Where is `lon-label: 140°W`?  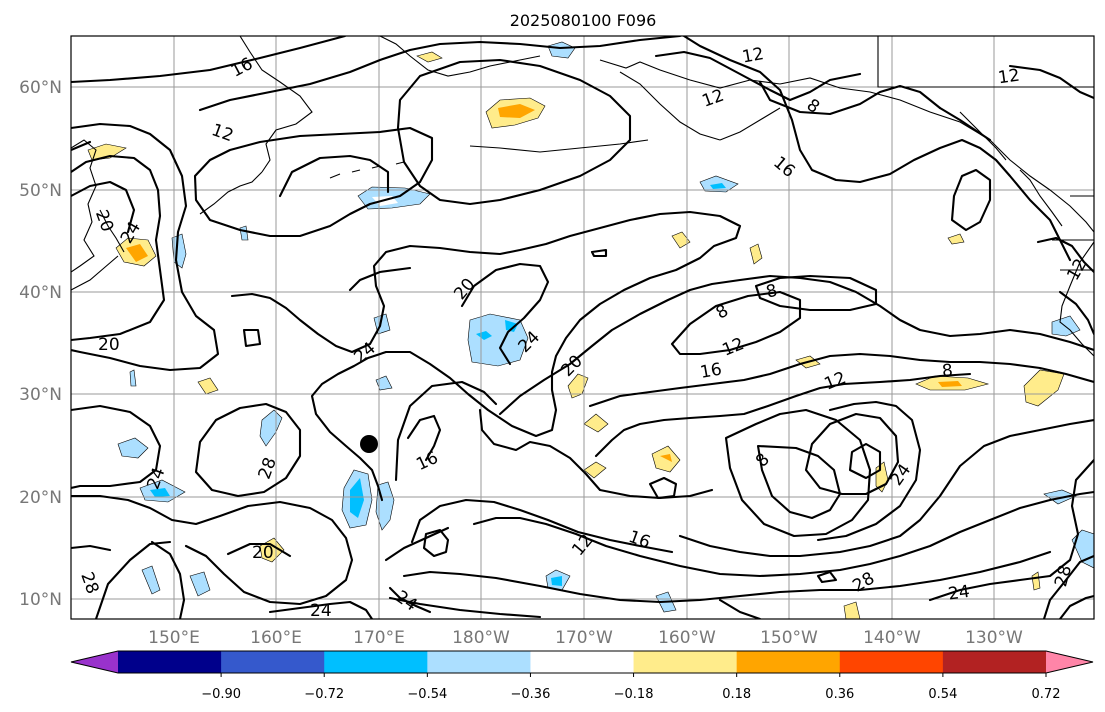 lon-label: 140°W is located at coordinates (892, 638).